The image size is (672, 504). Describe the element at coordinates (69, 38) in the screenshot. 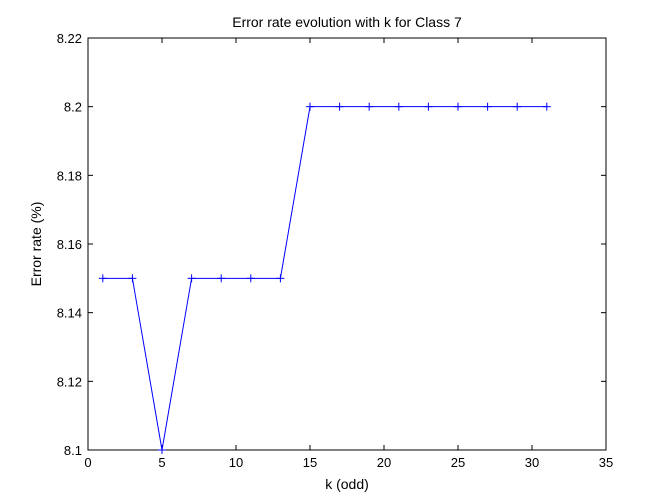

I see `y-tick-label: 8.22` at that location.